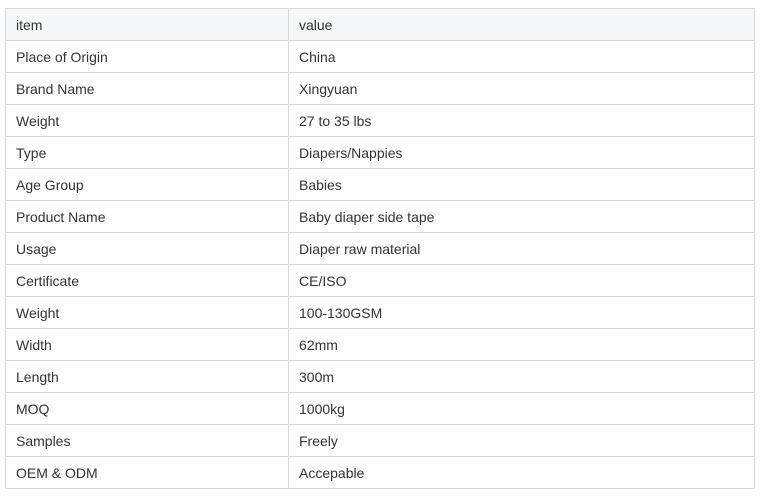 The height and width of the screenshot is (496, 761). I want to click on table-header-row: item value, so click(380, 24).